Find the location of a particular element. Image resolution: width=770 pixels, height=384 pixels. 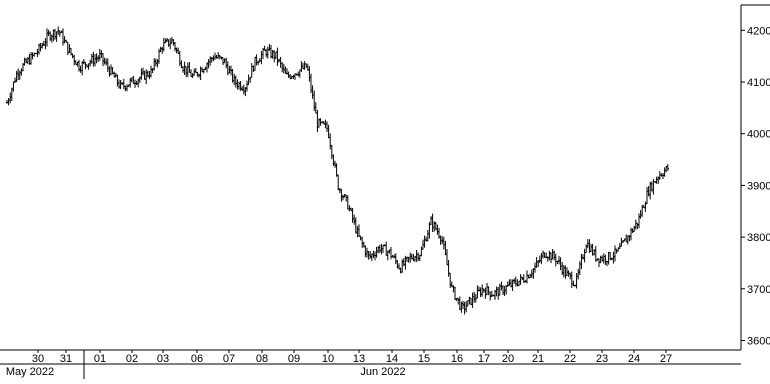

x-tick-label: 31 is located at coordinates (66, 359).